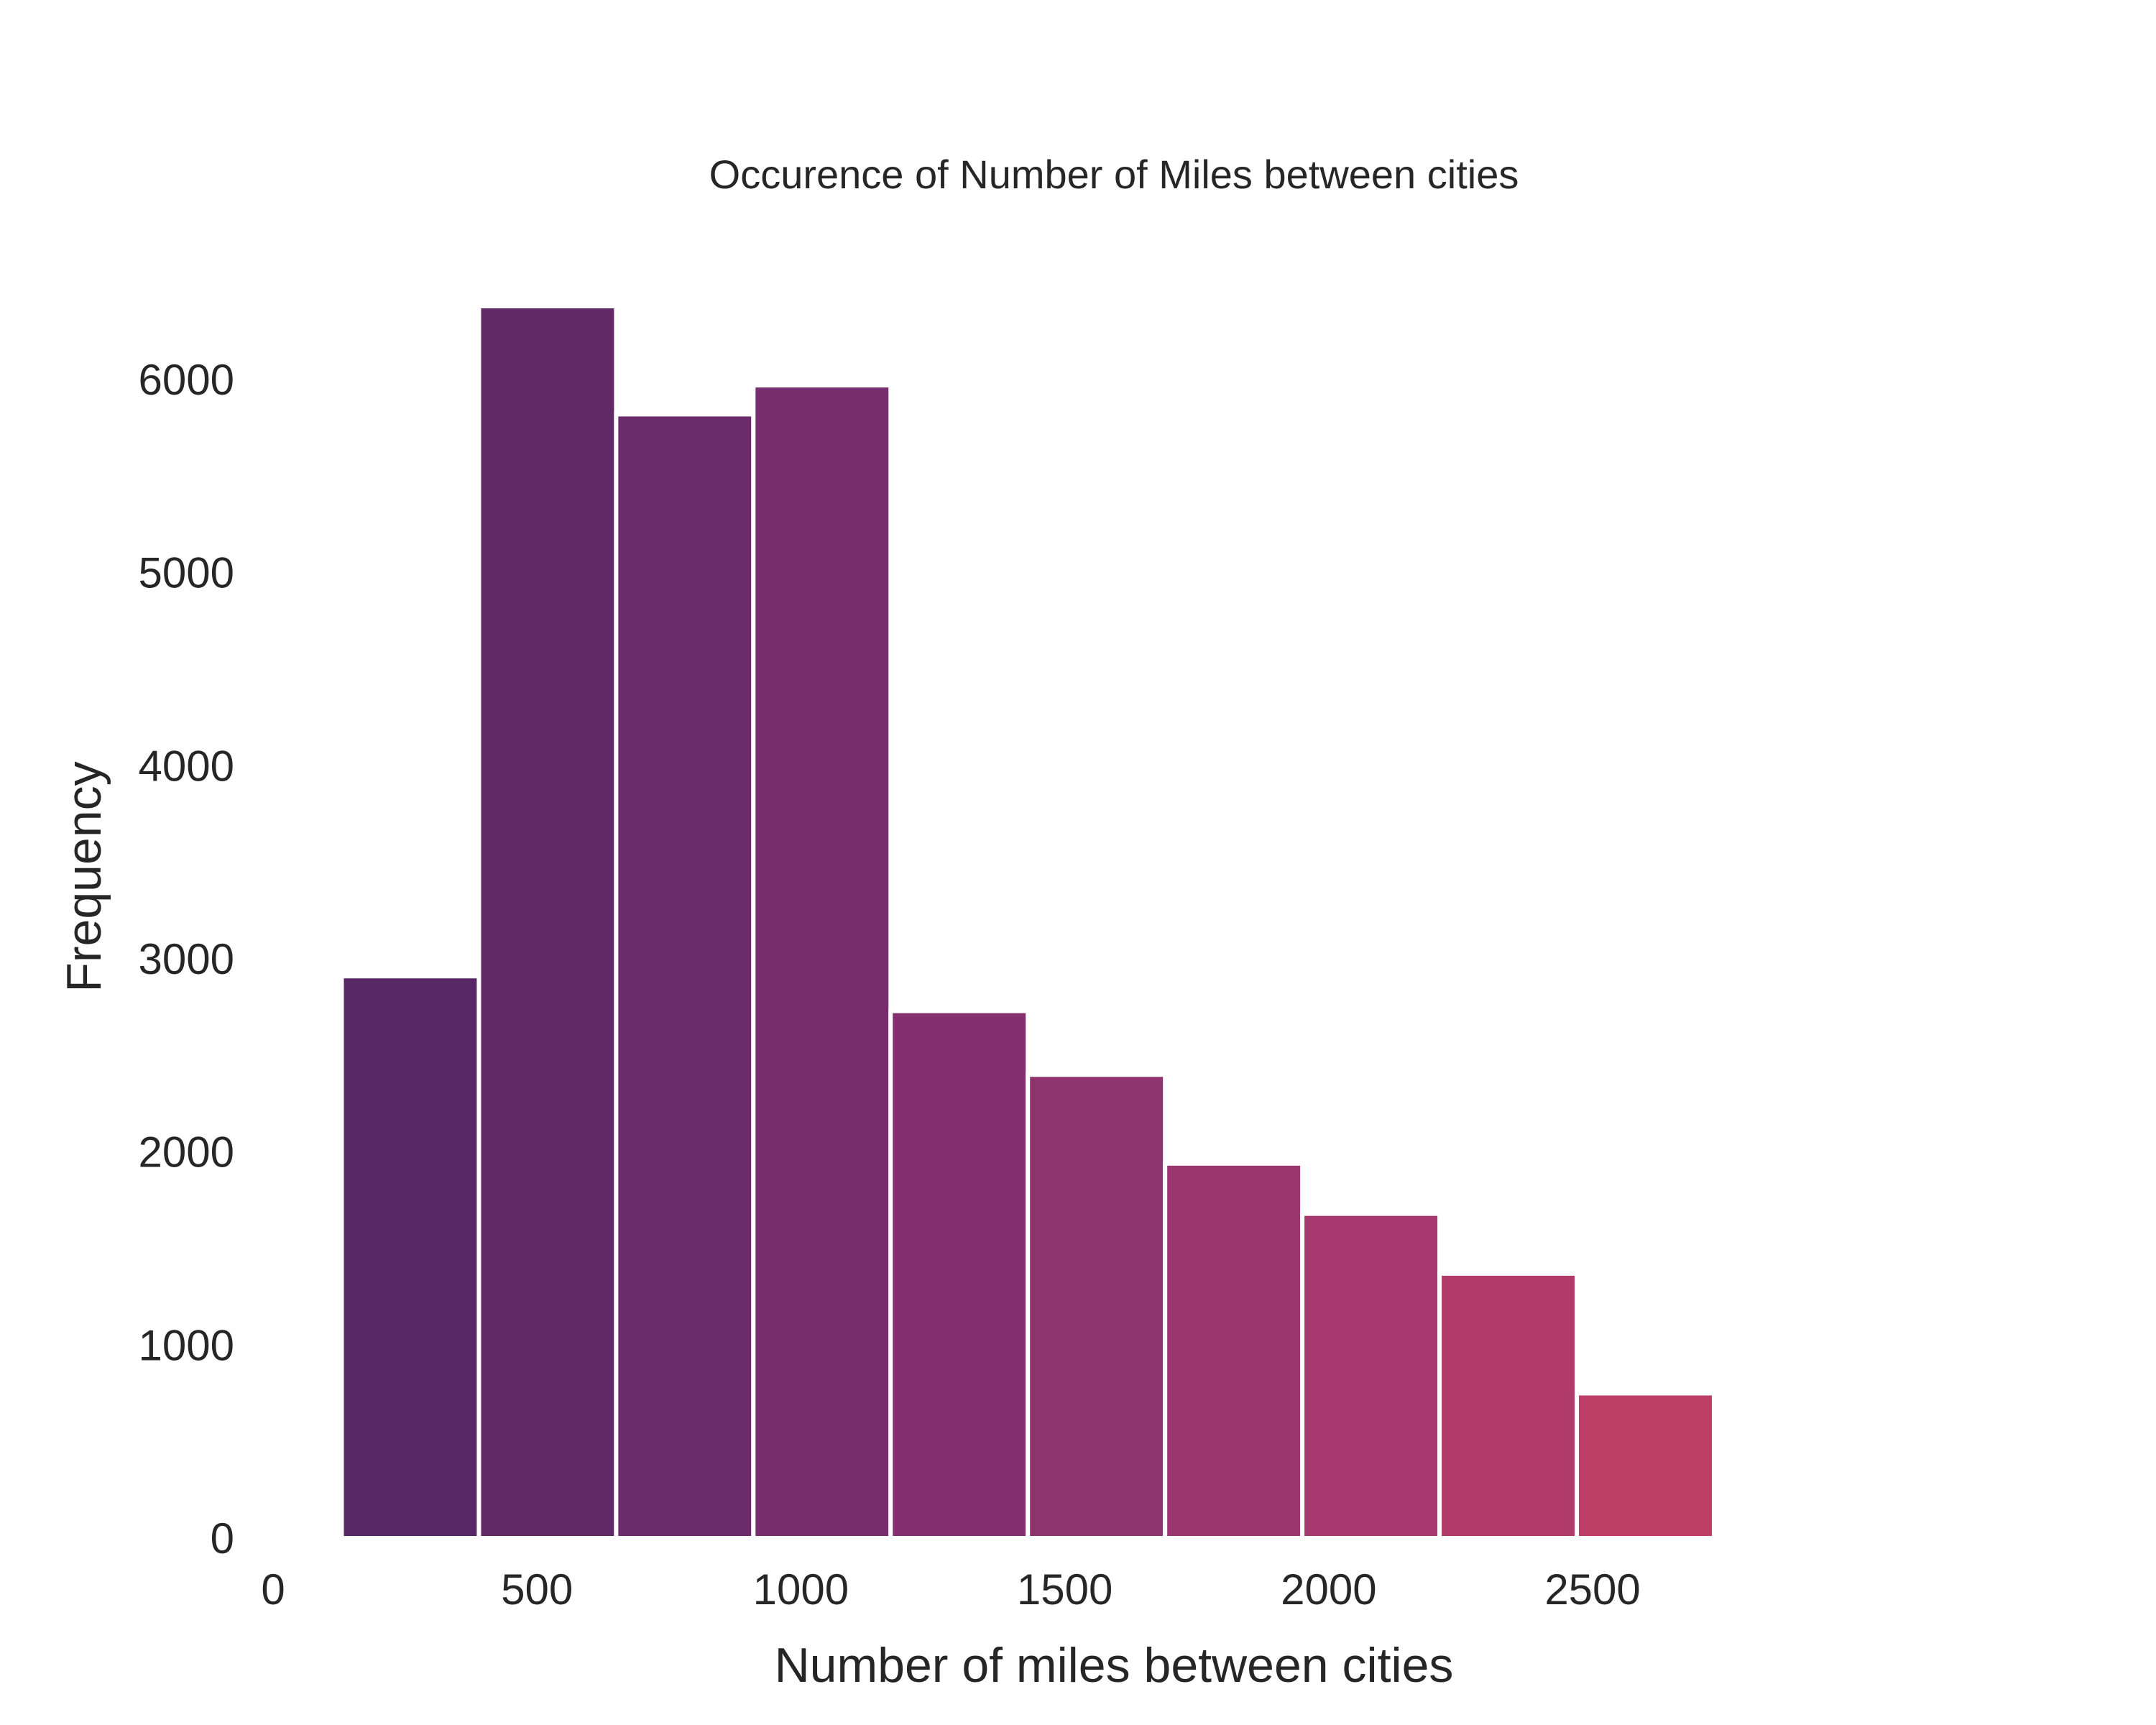  I want to click on x-tick-label: 2000, so click(1329, 1589).